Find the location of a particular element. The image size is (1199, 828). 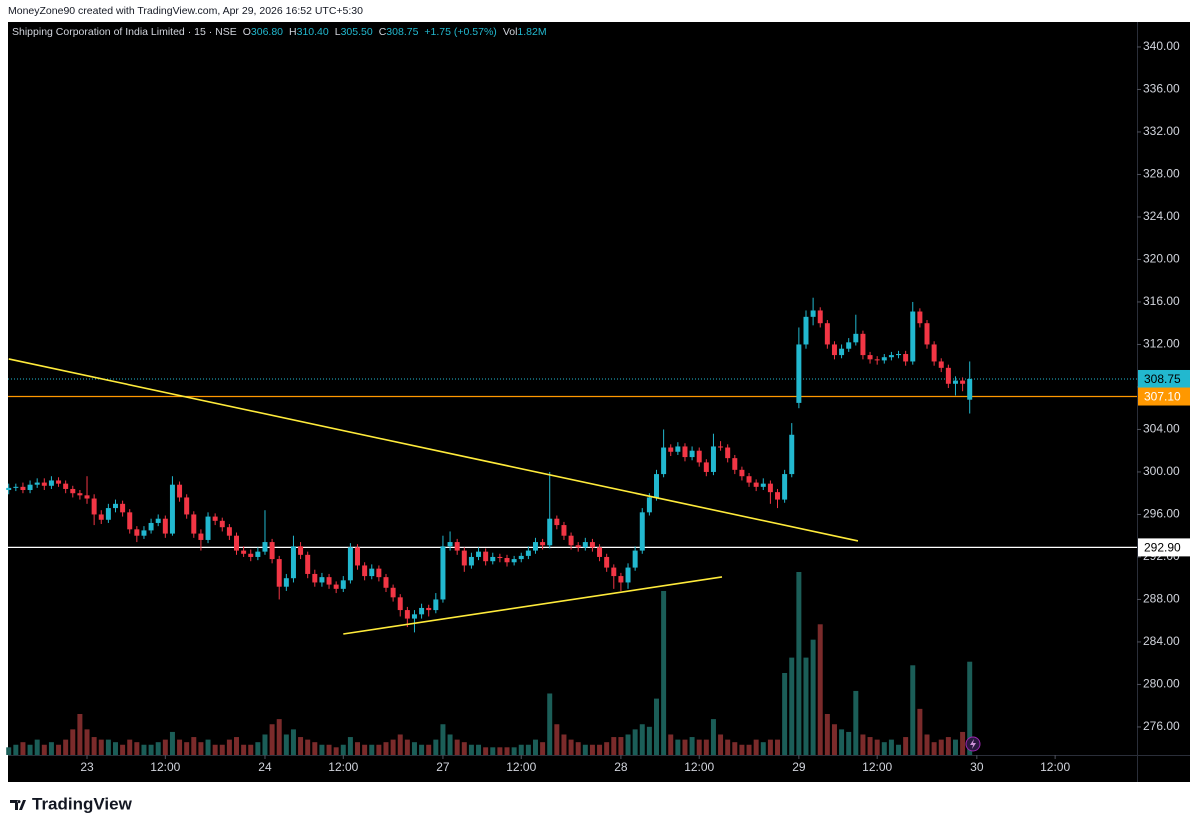

y-tick-label: 300.00 is located at coordinates (1161, 471).